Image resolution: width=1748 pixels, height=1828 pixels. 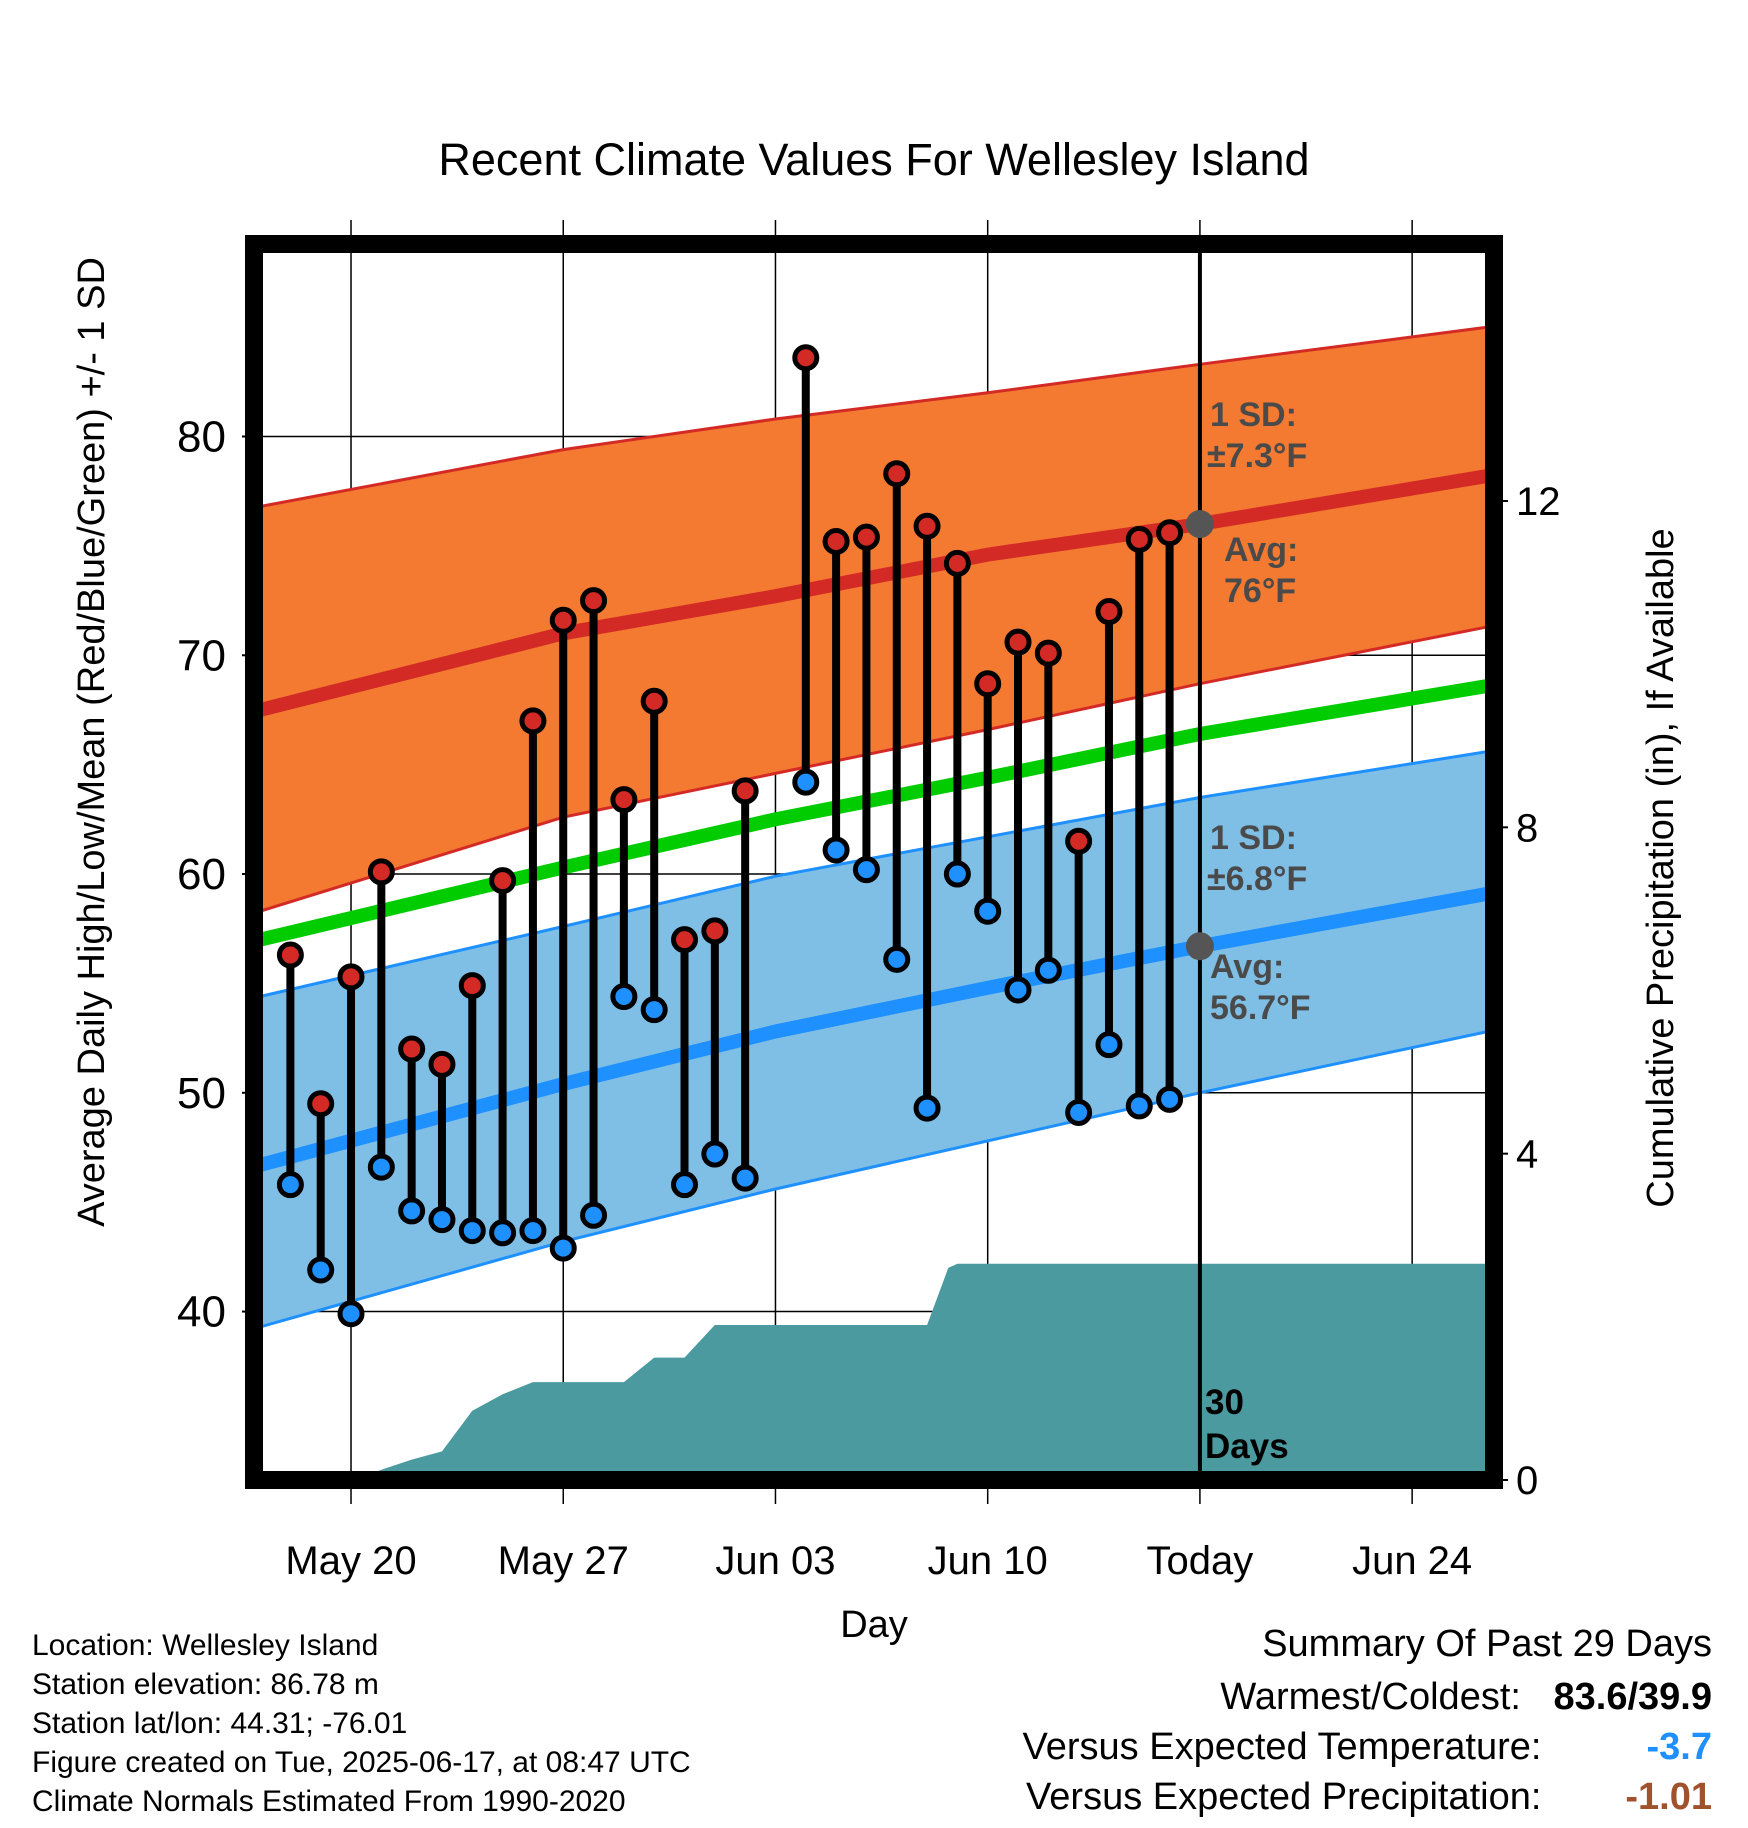 What do you see at coordinates (874, 592) in the screenshot?
I see `high-avg-line` at bounding box center [874, 592].